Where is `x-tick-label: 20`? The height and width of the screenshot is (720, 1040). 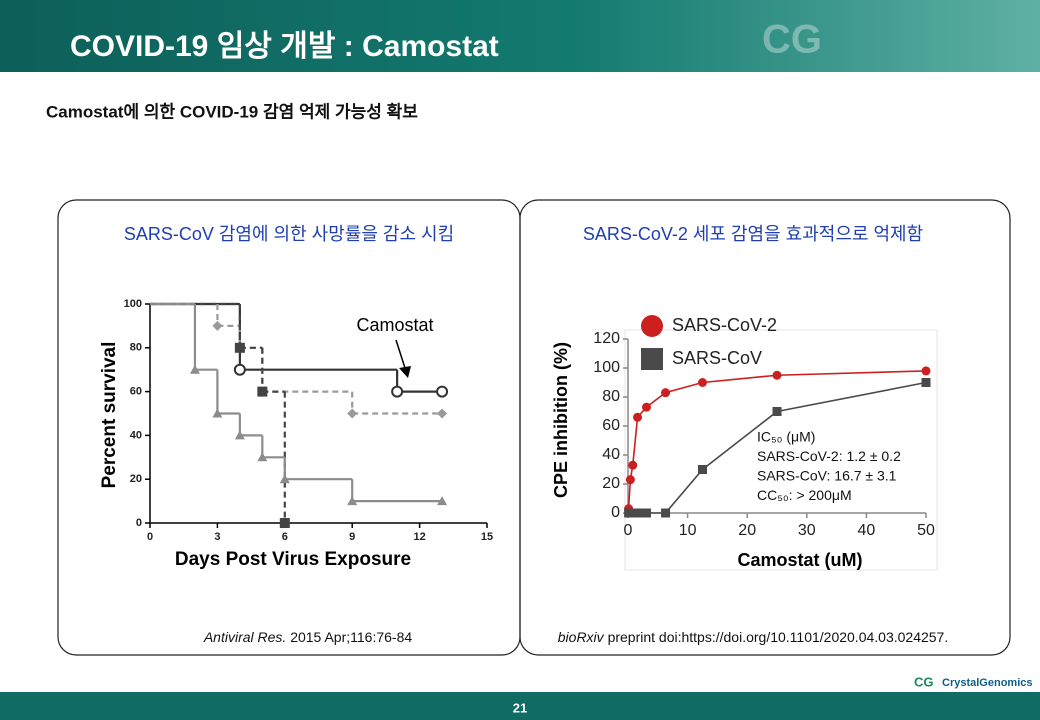 x-tick-label: 20 is located at coordinates (747, 530).